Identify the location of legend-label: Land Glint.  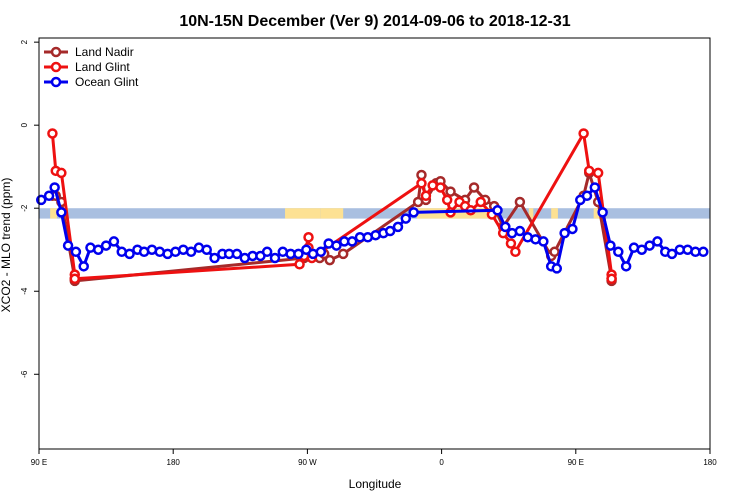
(102, 67).